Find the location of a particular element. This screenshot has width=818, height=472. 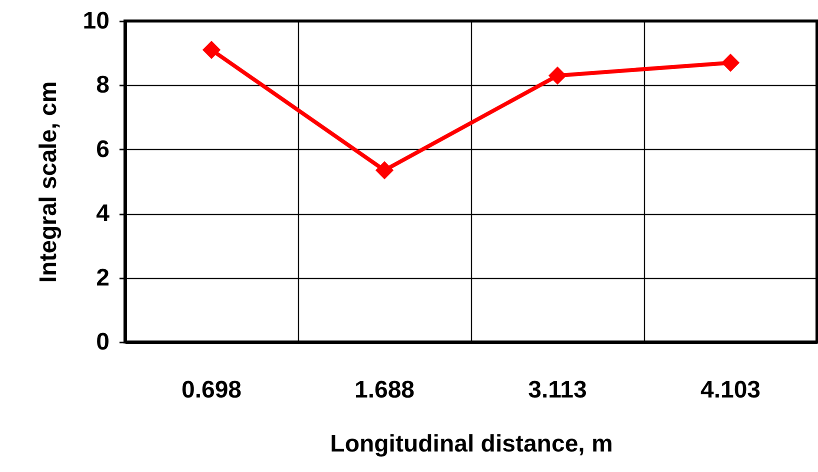

y-tick-label: 4 is located at coordinates (103, 214).